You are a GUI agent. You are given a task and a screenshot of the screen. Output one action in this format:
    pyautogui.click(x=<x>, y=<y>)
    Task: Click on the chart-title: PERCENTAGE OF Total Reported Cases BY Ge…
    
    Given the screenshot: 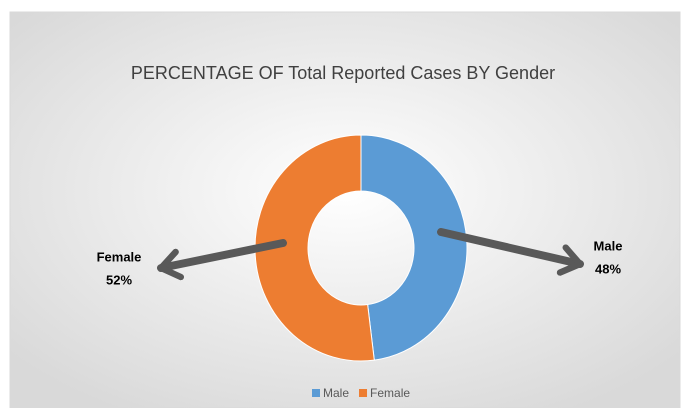 What is the action you would take?
    pyautogui.click(x=343, y=73)
    